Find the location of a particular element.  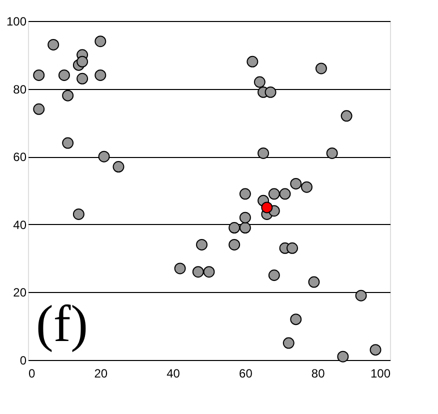

x-tick-label: 80 is located at coordinates (318, 373).